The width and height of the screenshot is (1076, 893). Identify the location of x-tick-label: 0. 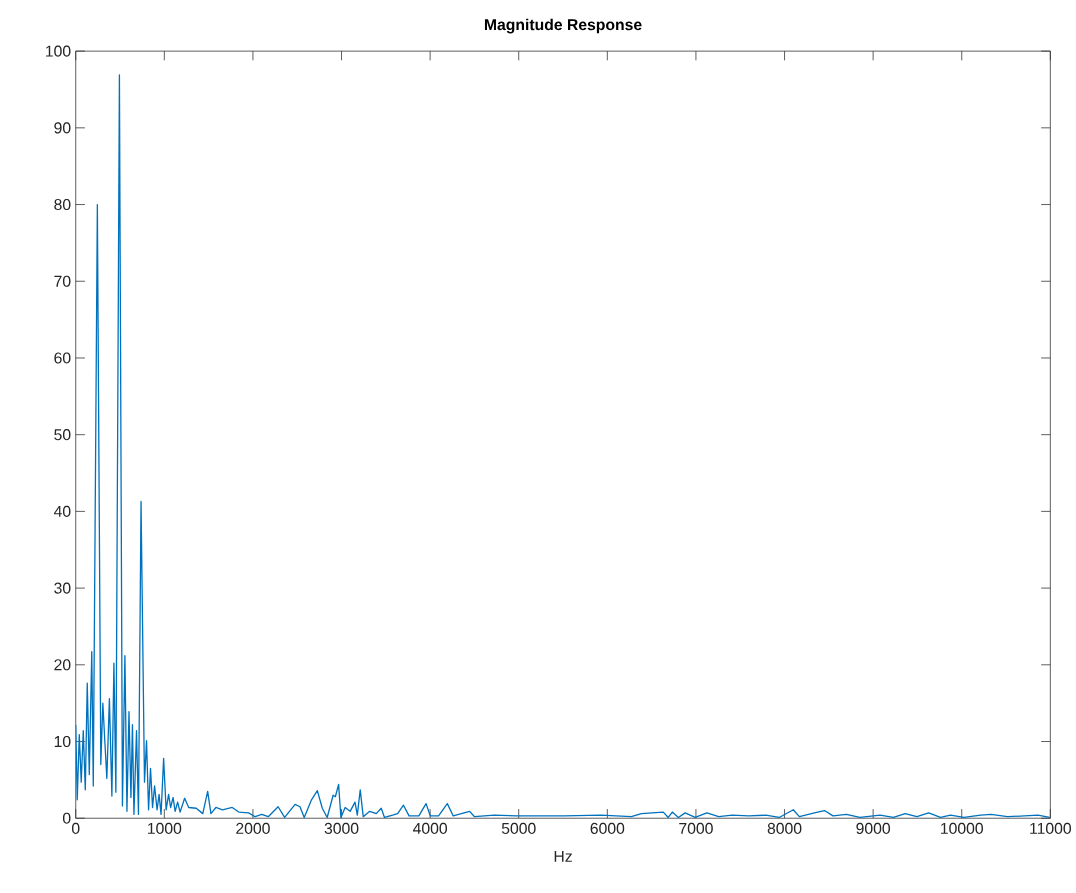
(75, 828).